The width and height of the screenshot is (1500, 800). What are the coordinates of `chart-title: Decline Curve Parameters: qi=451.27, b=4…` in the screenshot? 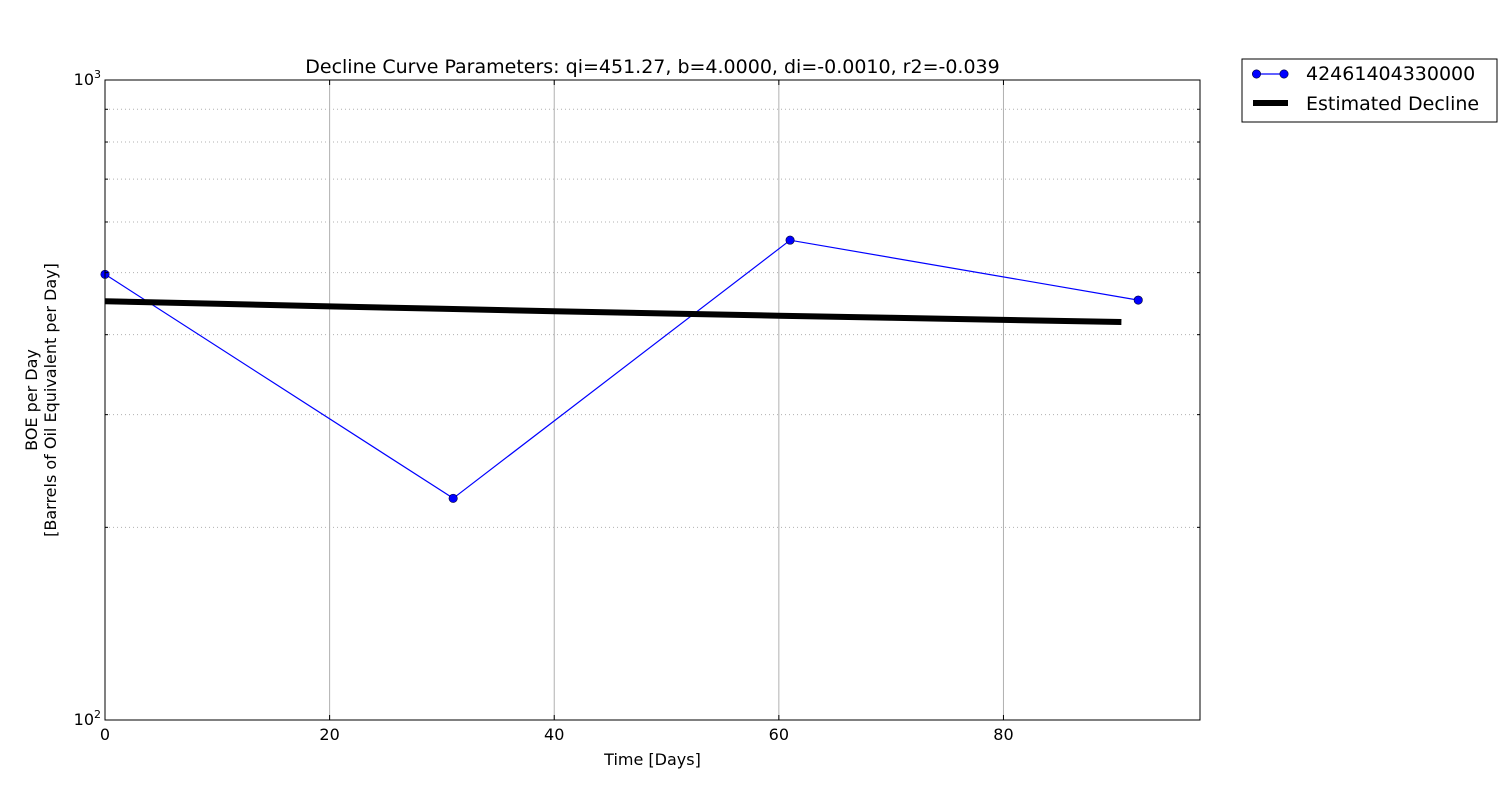 It's located at (652, 67).